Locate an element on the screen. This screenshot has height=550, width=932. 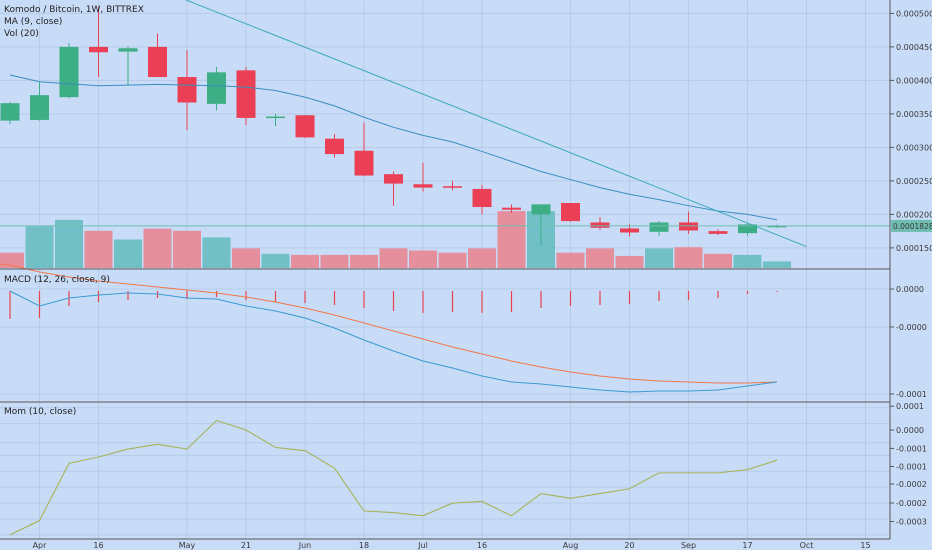
price-tick-label: 0.00035000 is located at coordinates (914, 114).